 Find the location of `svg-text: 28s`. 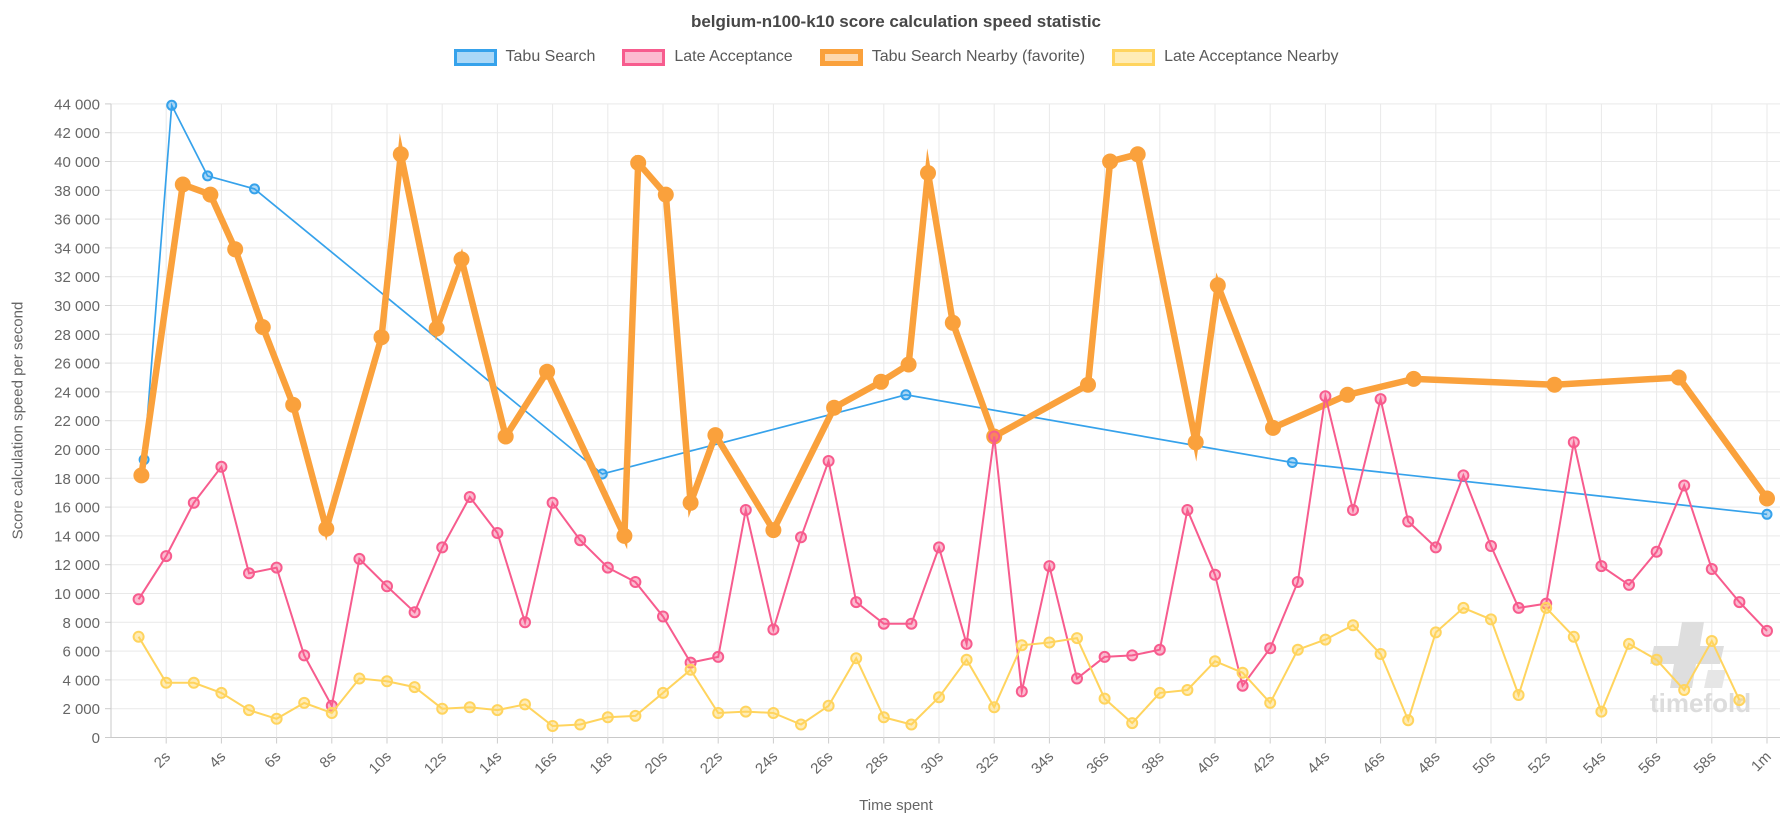

svg-text: 28s is located at coordinates (877, 762).